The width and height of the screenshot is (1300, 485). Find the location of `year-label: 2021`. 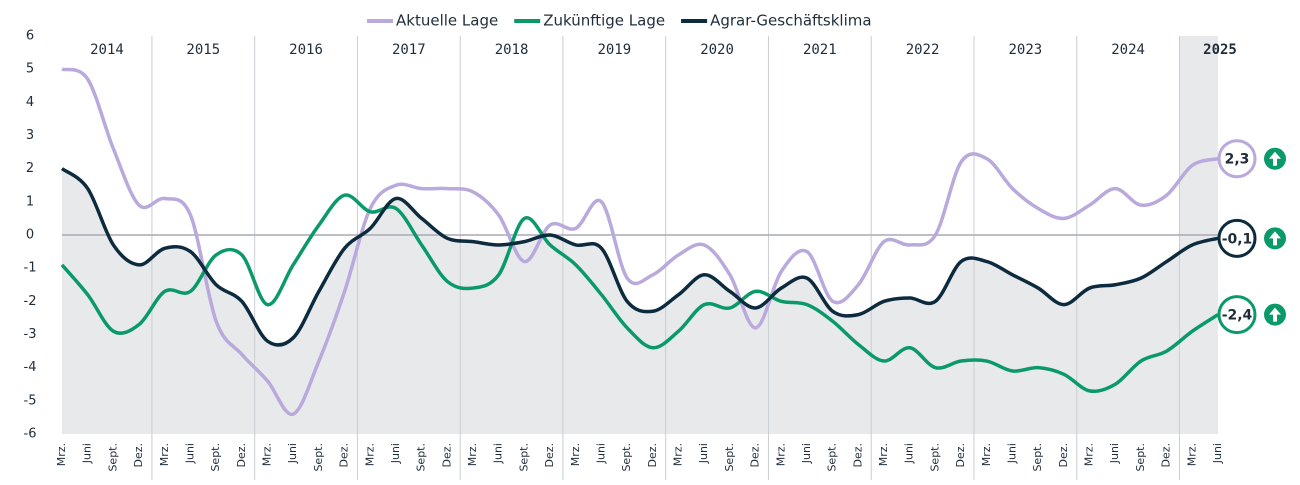

year-label: 2021 is located at coordinates (820, 50).